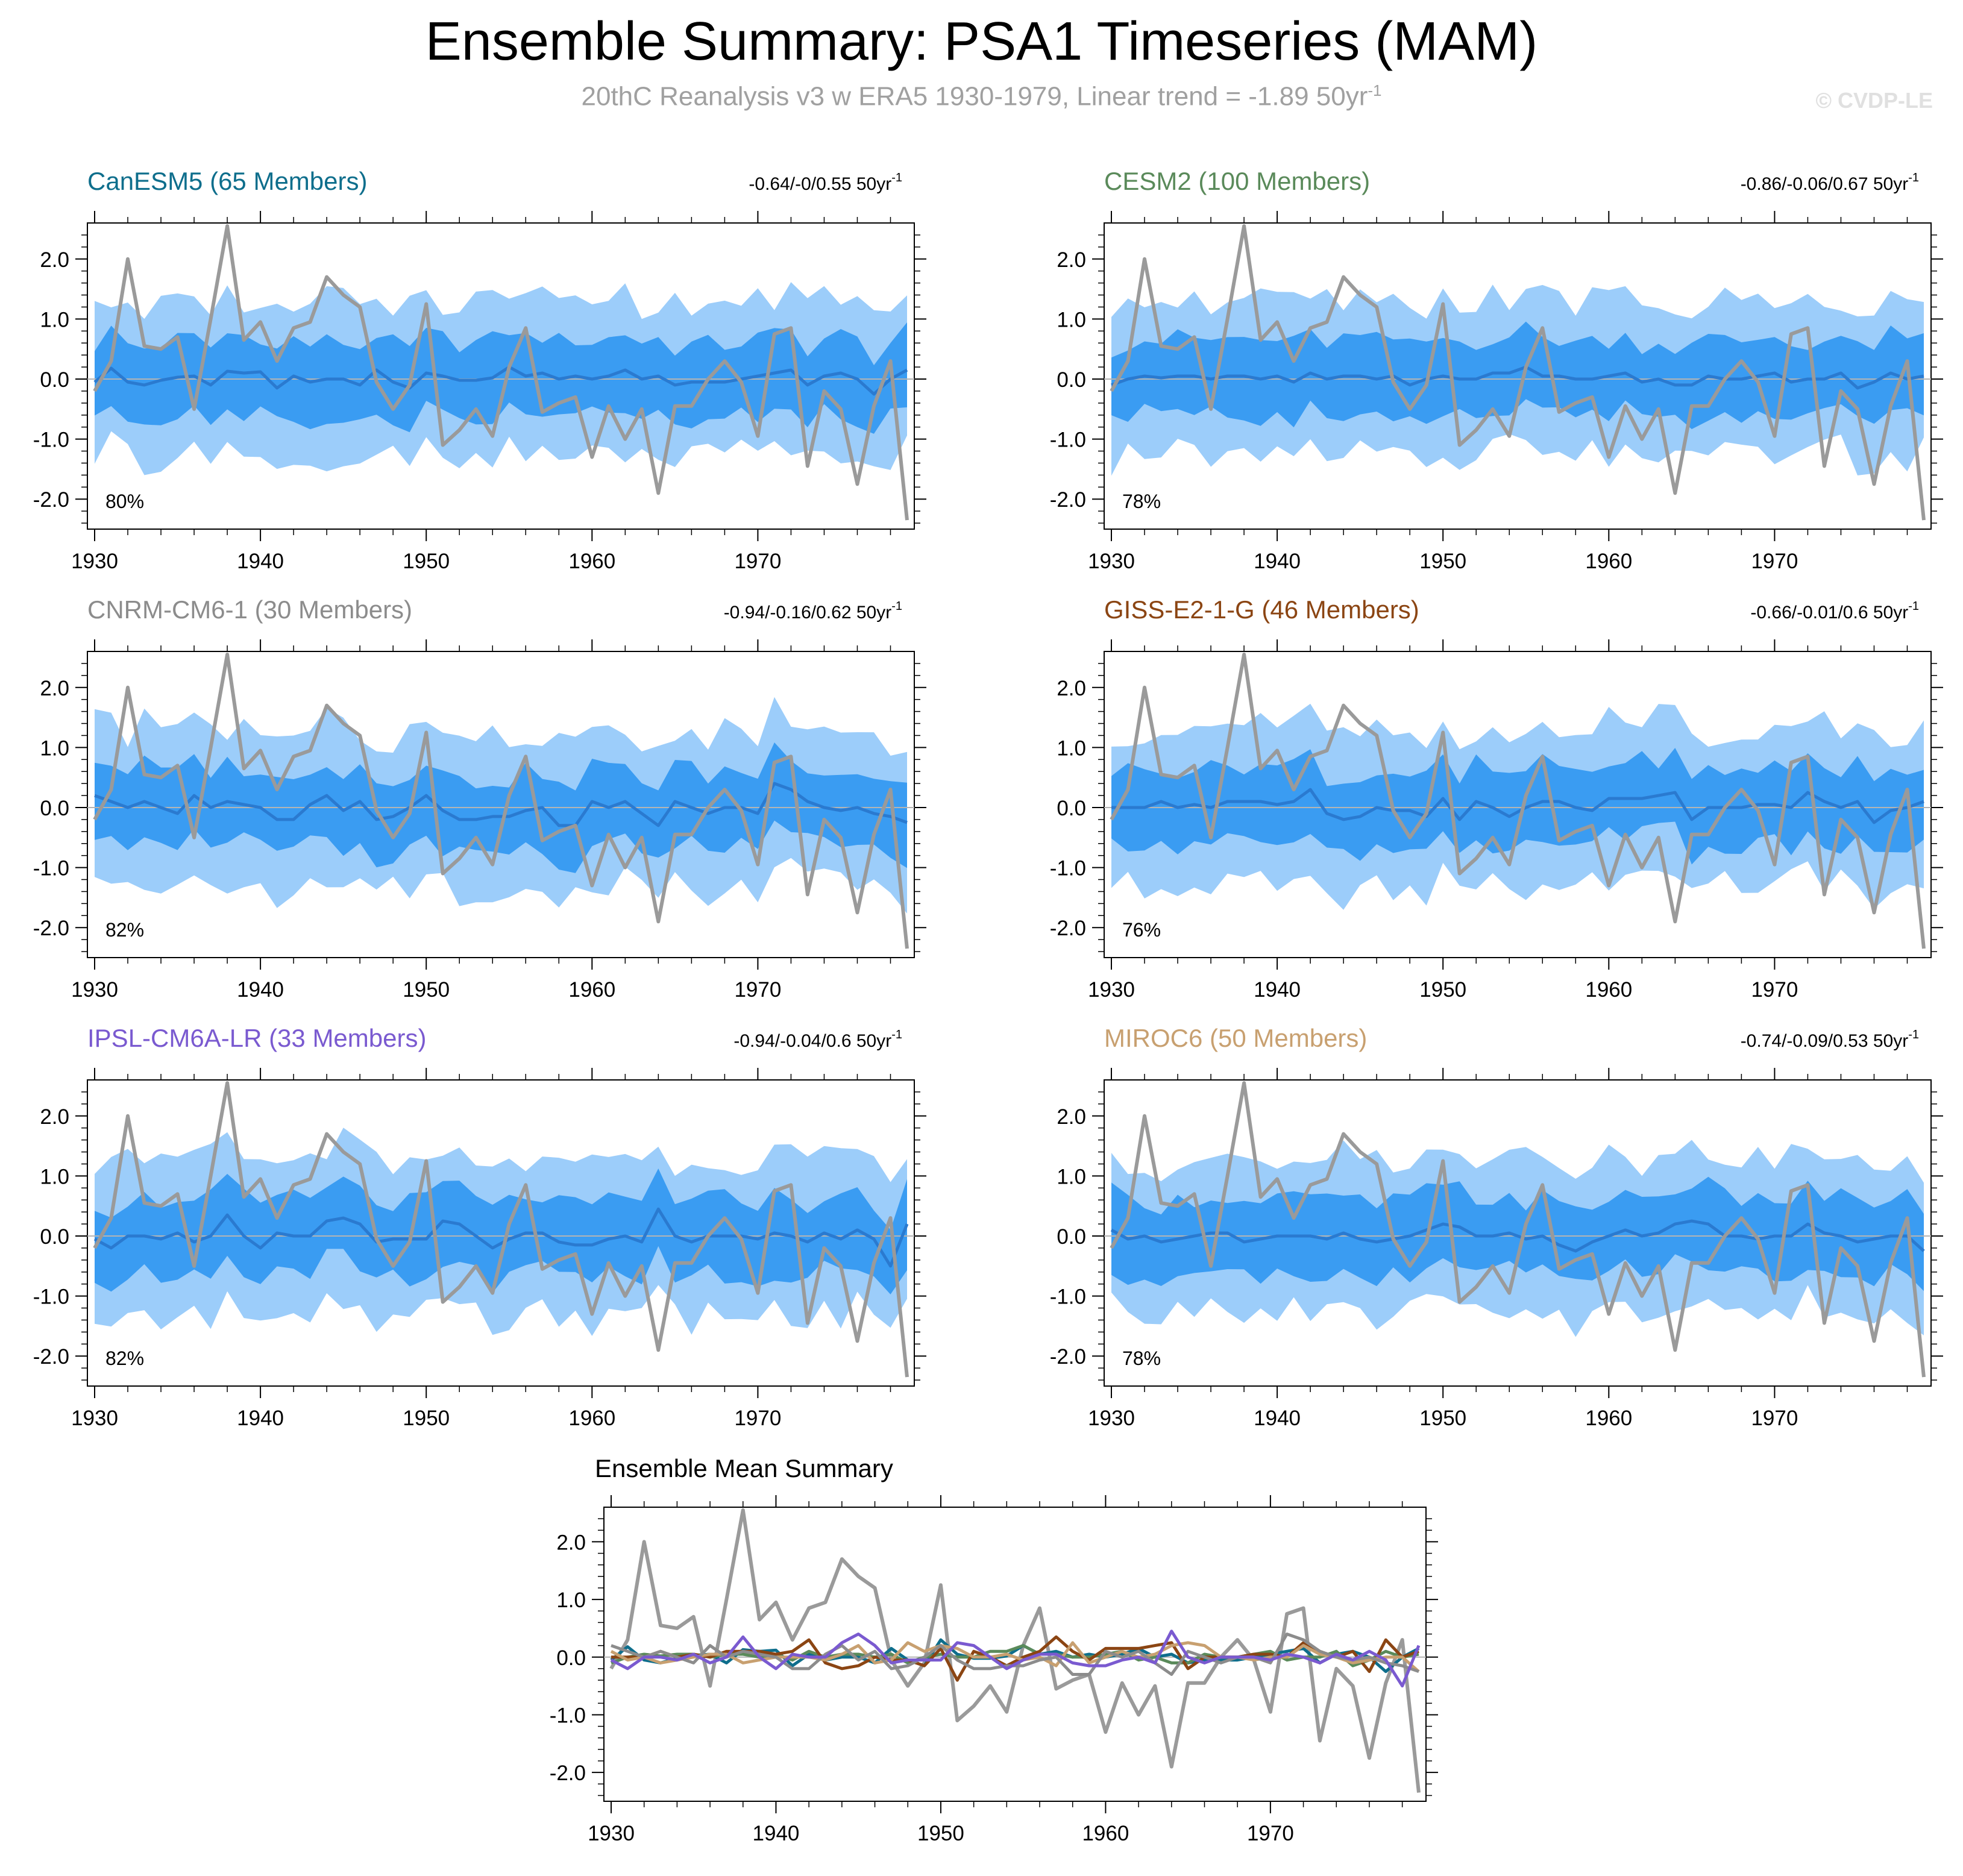  I want to click on subtitle-exponent: -1, so click(1375, 90).